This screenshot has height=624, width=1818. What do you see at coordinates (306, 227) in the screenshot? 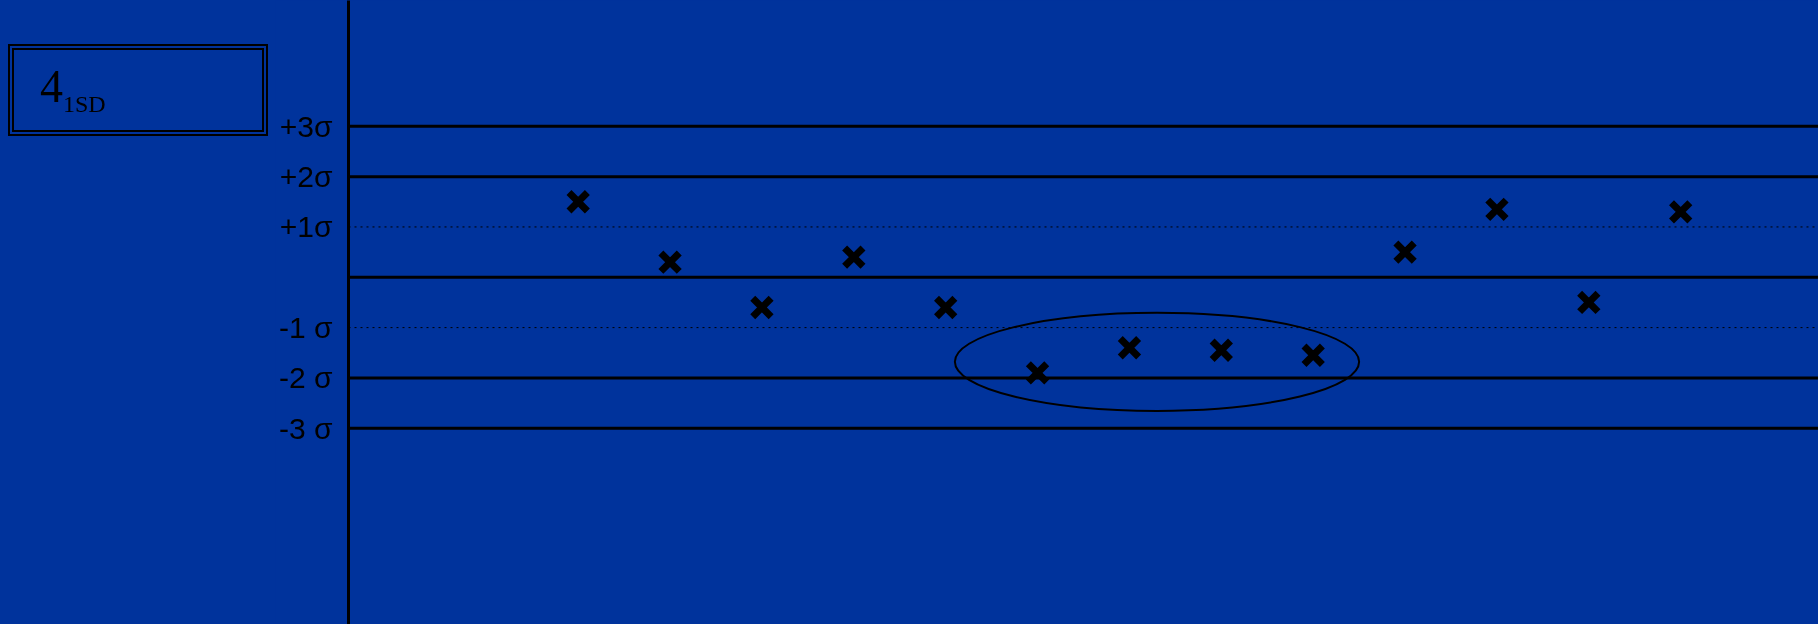
I see `y-tick-label: +1σ` at bounding box center [306, 227].